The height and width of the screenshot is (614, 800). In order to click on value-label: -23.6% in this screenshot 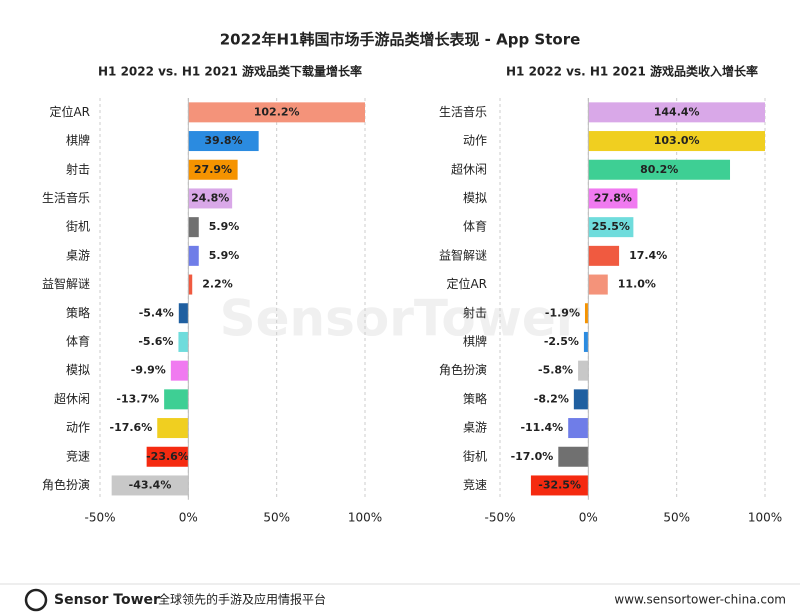, I will do `click(167, 456)`.